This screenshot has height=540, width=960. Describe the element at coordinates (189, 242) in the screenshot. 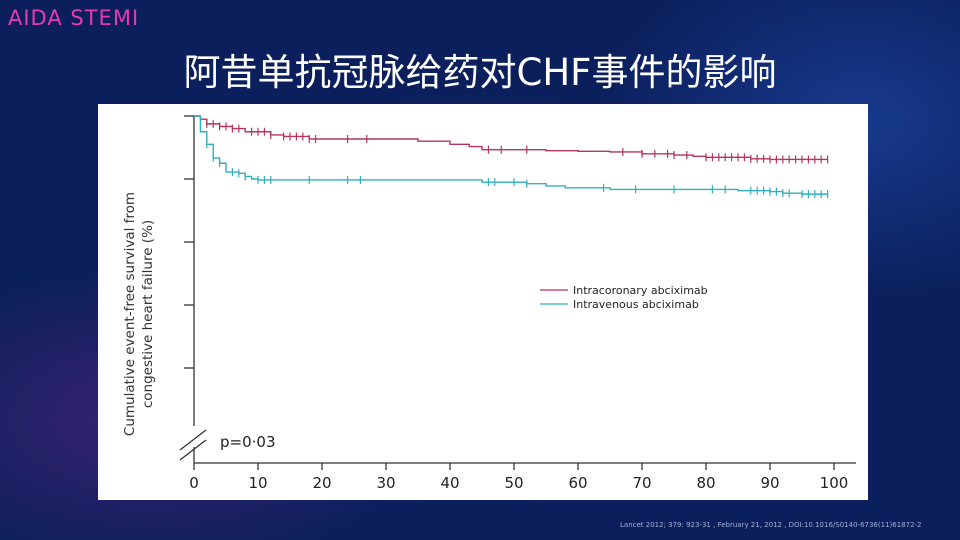

I see `y-ticks` at that location.